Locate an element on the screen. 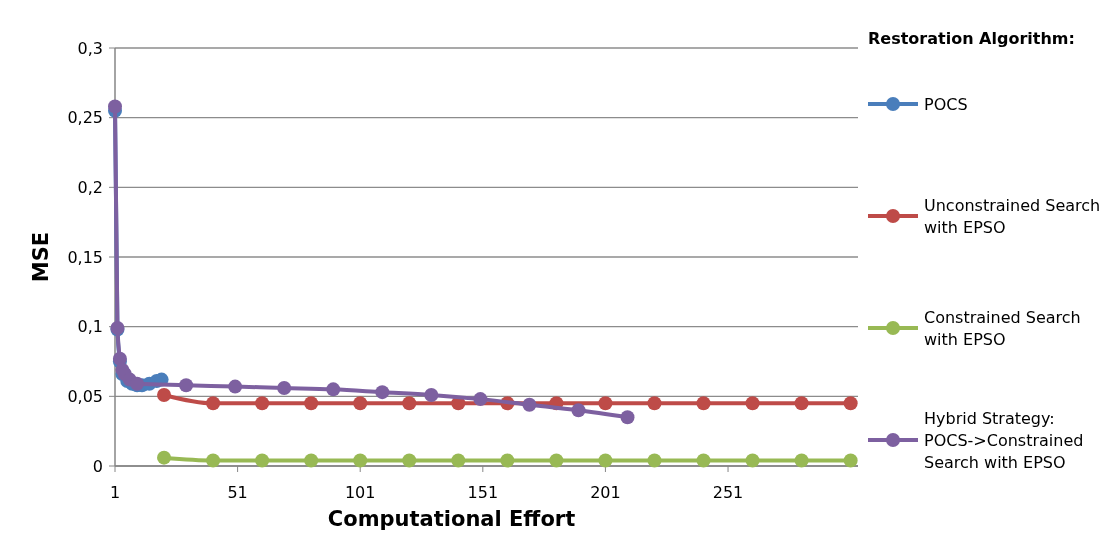 This screenshot has width=1112, height=544. y-tick-label: 0,3 is located at coordinates (90, 48).